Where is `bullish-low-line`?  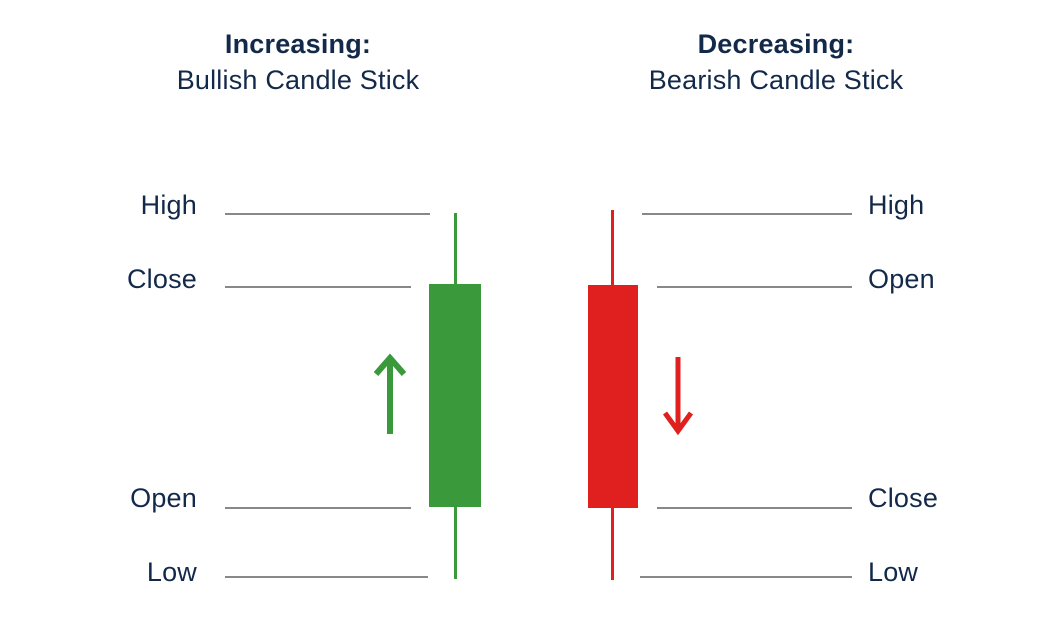 bullish-low-line is located at coordinates (326, 577).